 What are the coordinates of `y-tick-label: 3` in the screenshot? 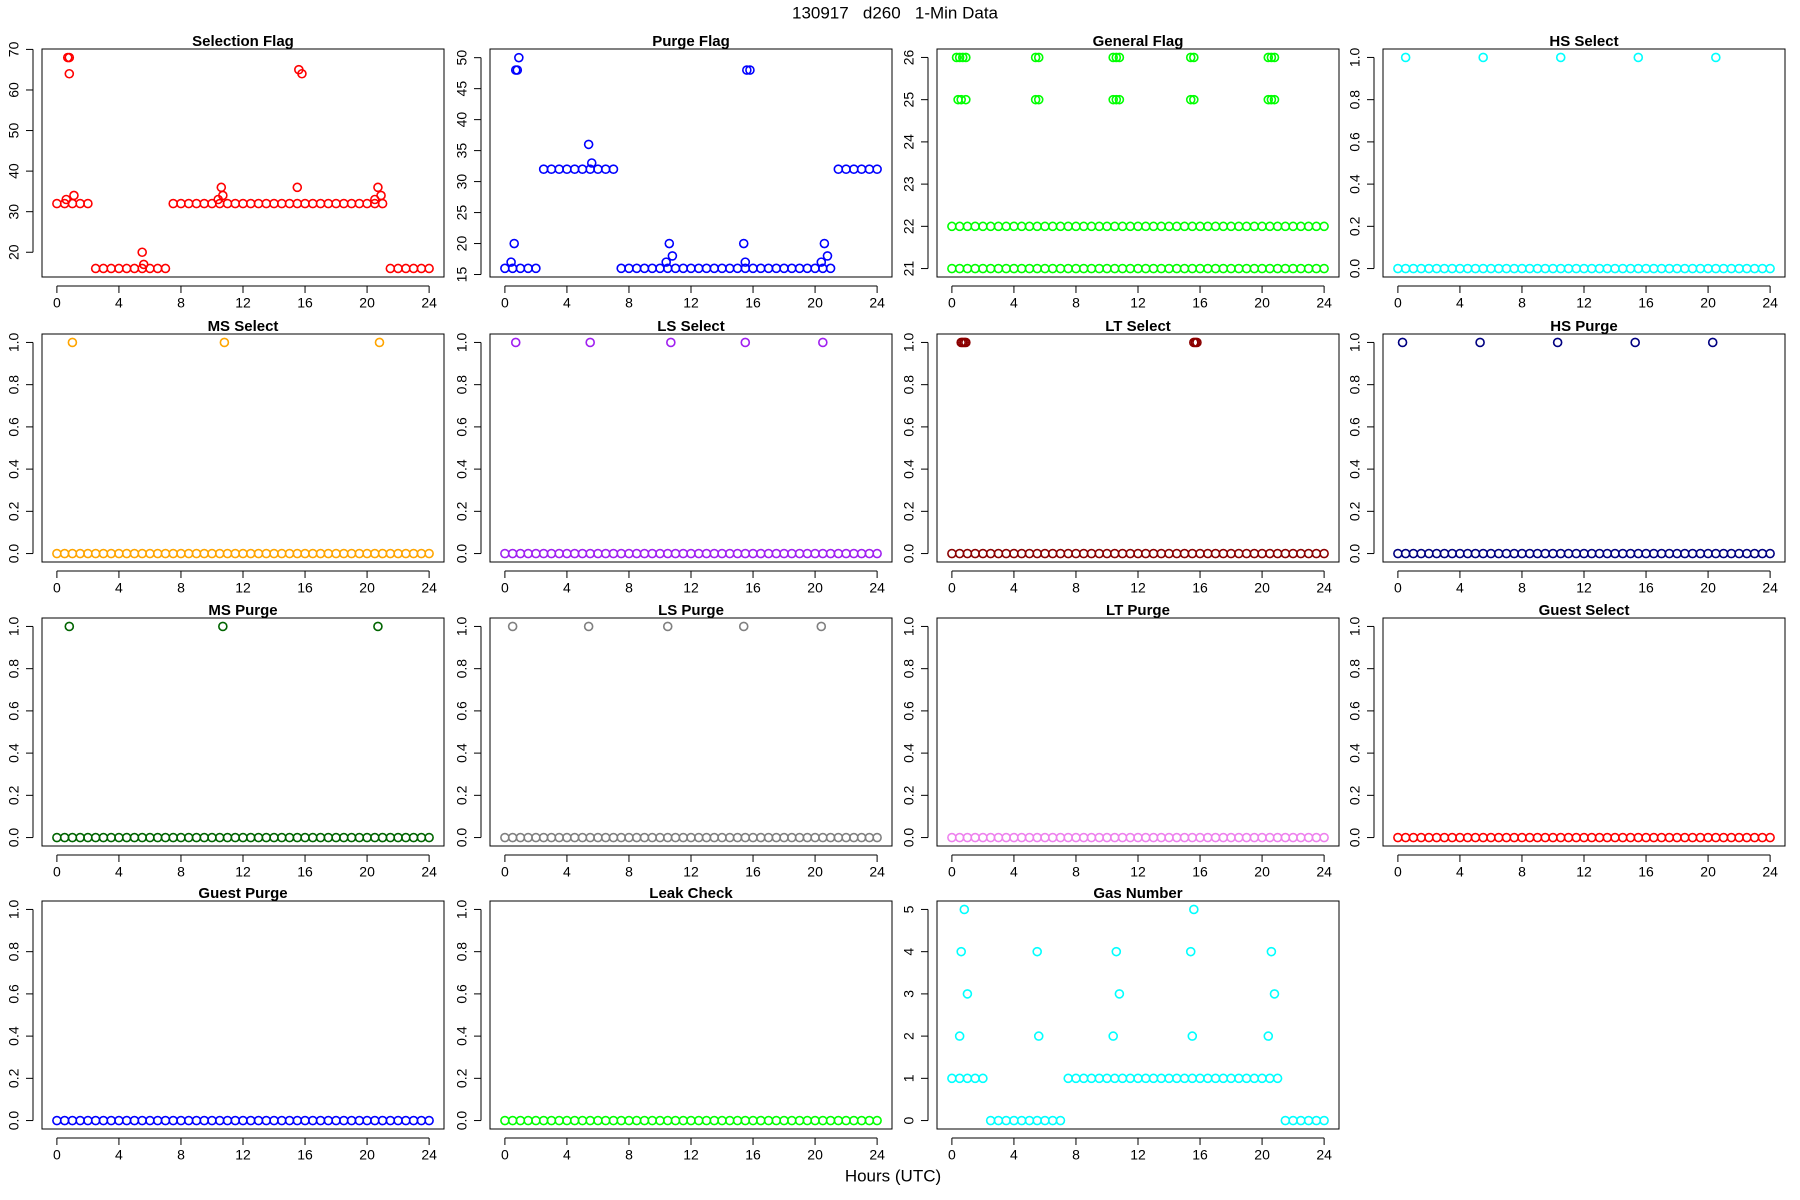 It's located at (909, 994).